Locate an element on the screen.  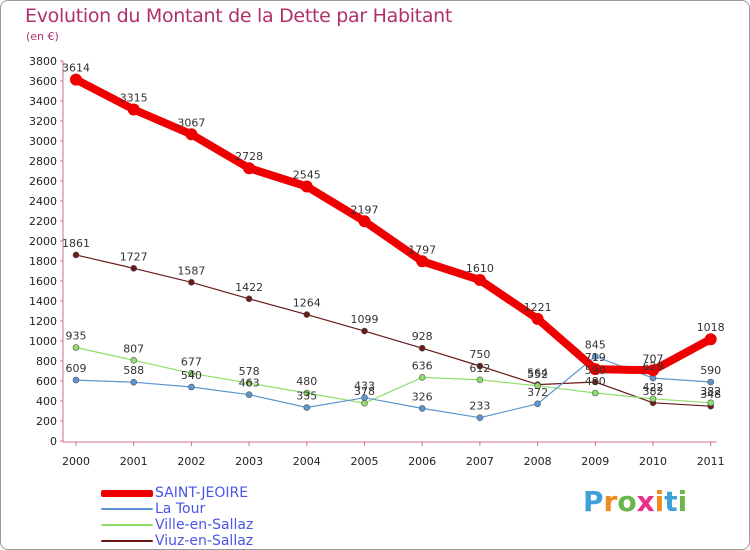
data-label-ville-en-sallaz: 382 is located at coordinates (710, 391).